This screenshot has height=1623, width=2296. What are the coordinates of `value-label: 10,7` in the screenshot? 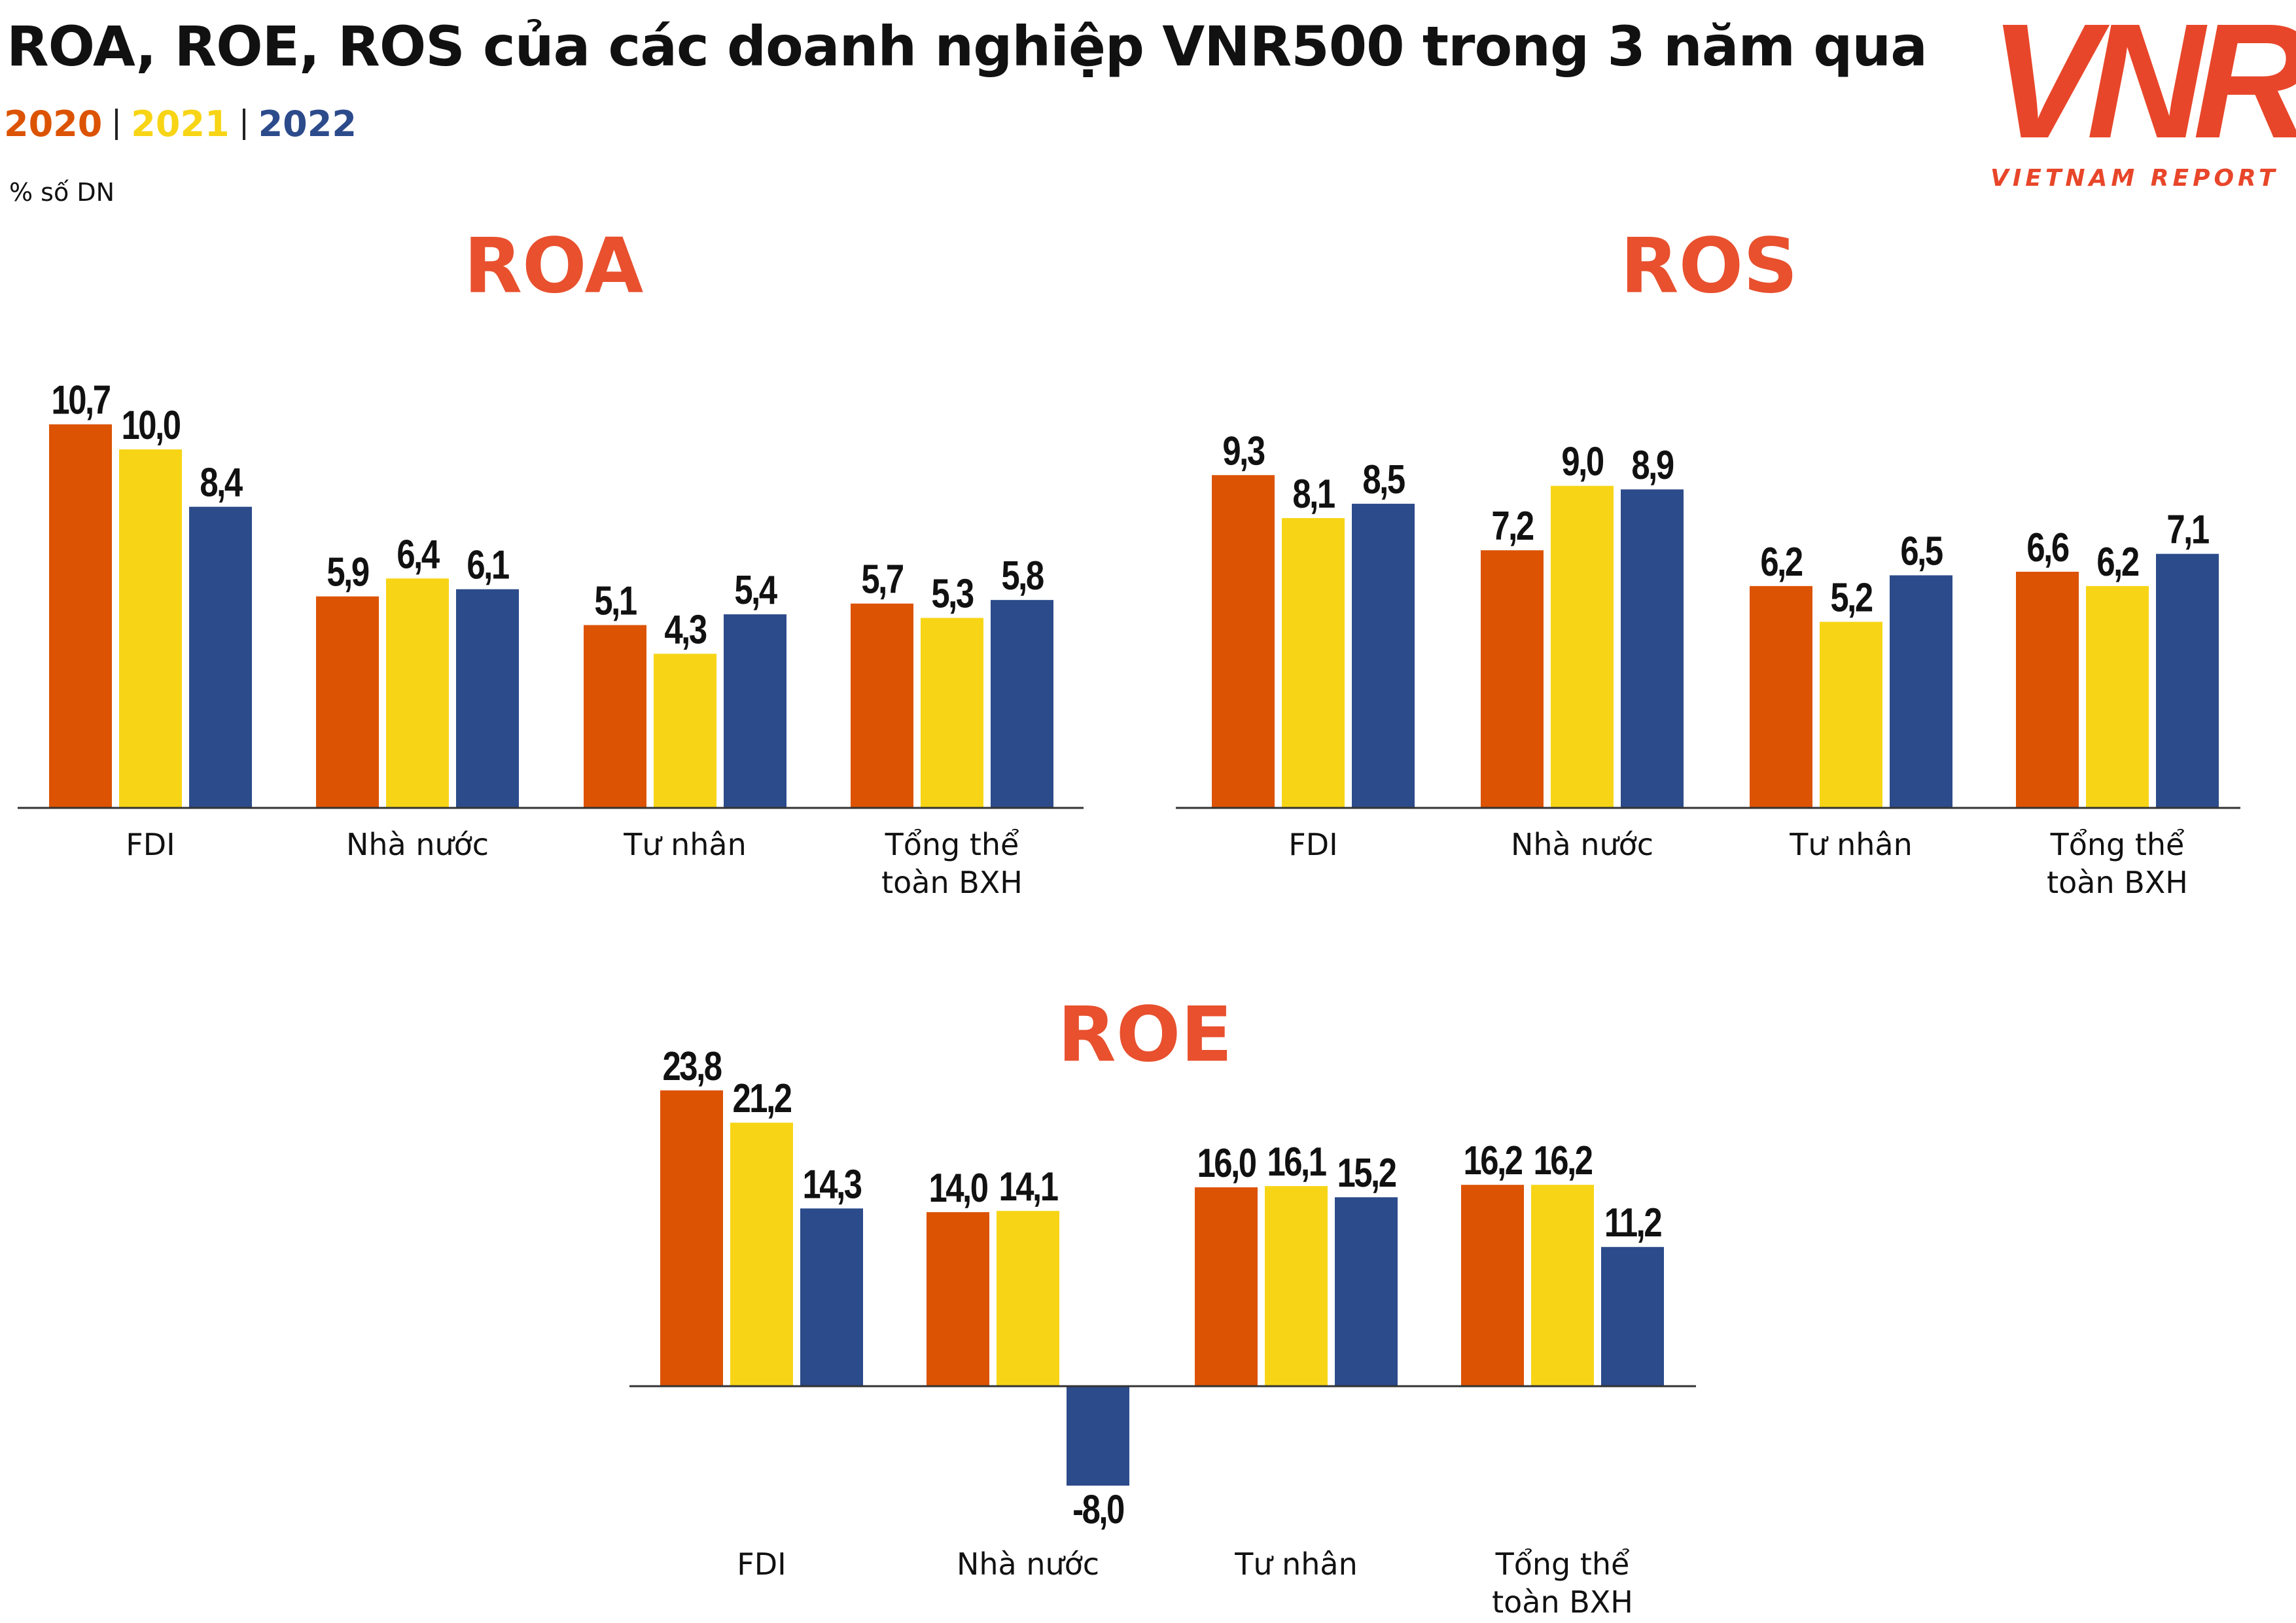 It's located at (80, 401).